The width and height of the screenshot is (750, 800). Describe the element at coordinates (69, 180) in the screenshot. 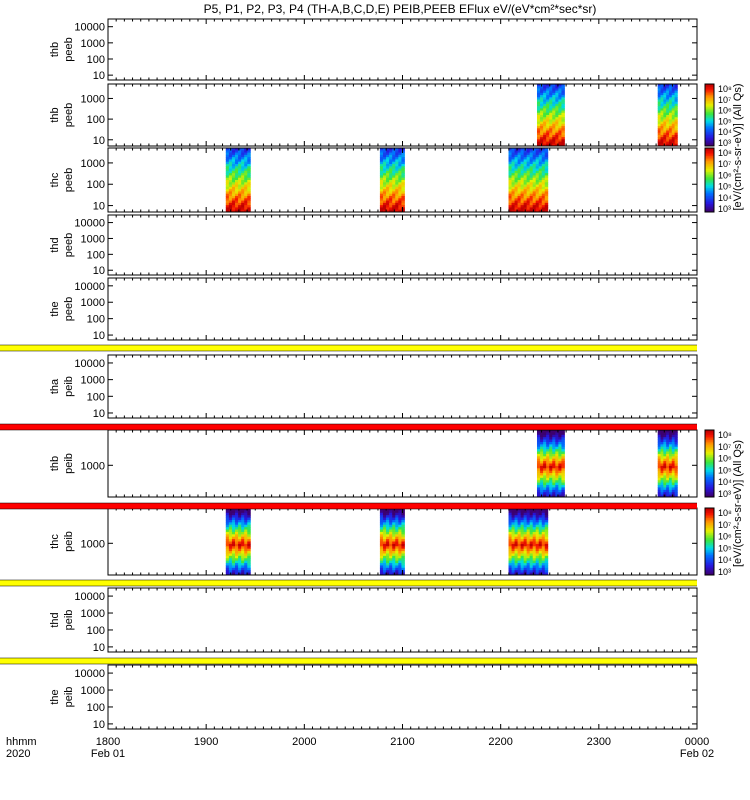

I see `panel-type-label: peeb` at that location.